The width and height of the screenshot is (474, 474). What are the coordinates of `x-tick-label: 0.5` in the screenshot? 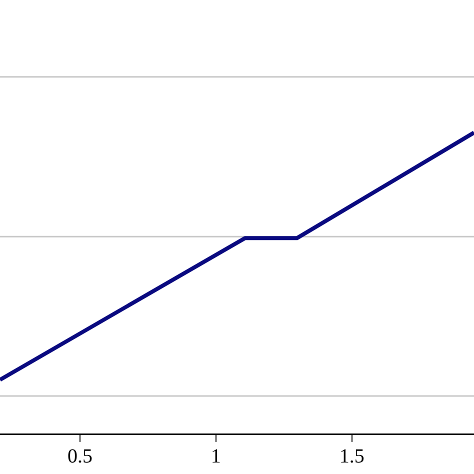 It's located at (79, 456).